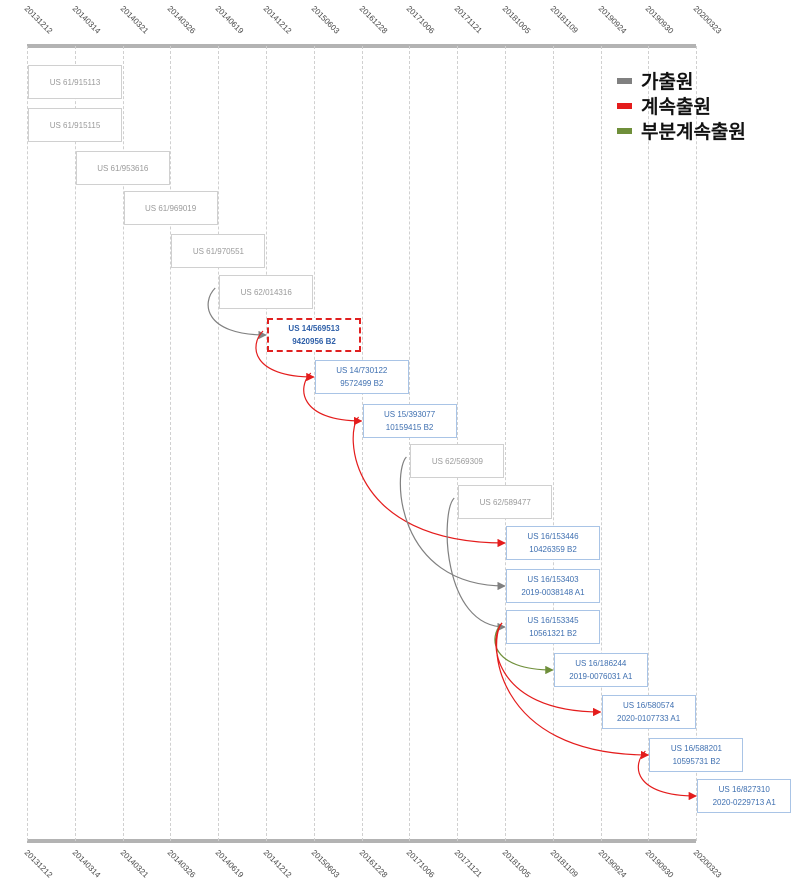 The image size is (799, 887). I want to click on application-box: US 61/953616, so click(122, 168).